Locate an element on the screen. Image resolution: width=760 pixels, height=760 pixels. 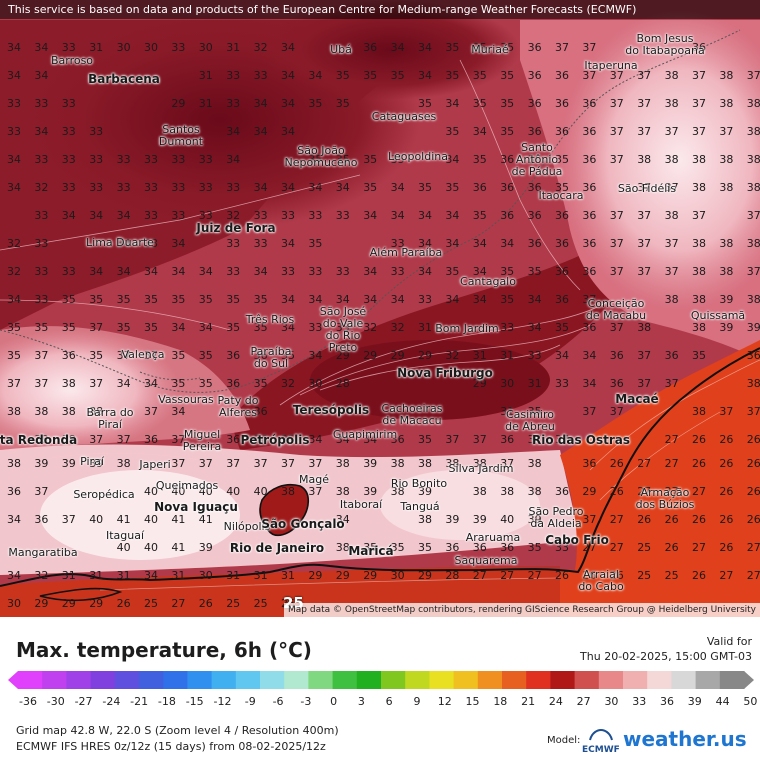
city-label: Rio Bonito is located at coordinates (419, 483).